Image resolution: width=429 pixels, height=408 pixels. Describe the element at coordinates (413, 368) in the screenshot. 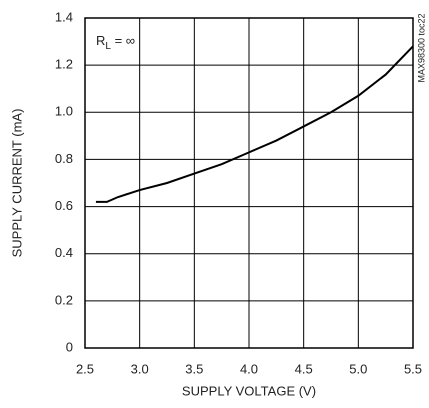

I see `x-tick-label: 5.5` at that location.